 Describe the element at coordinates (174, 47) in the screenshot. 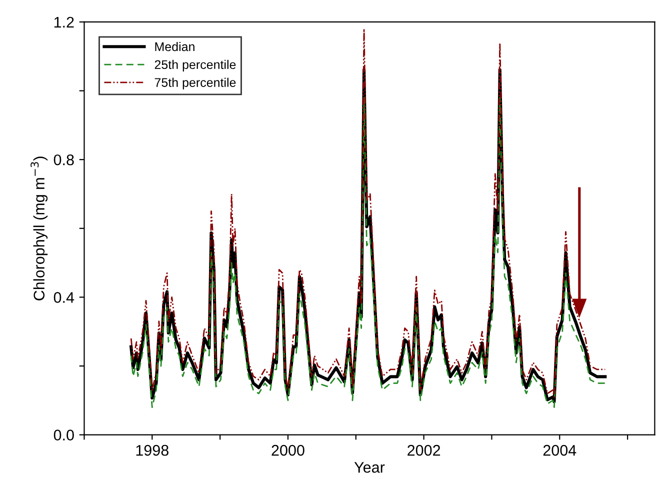

I see `legend-label: Median` at that location.